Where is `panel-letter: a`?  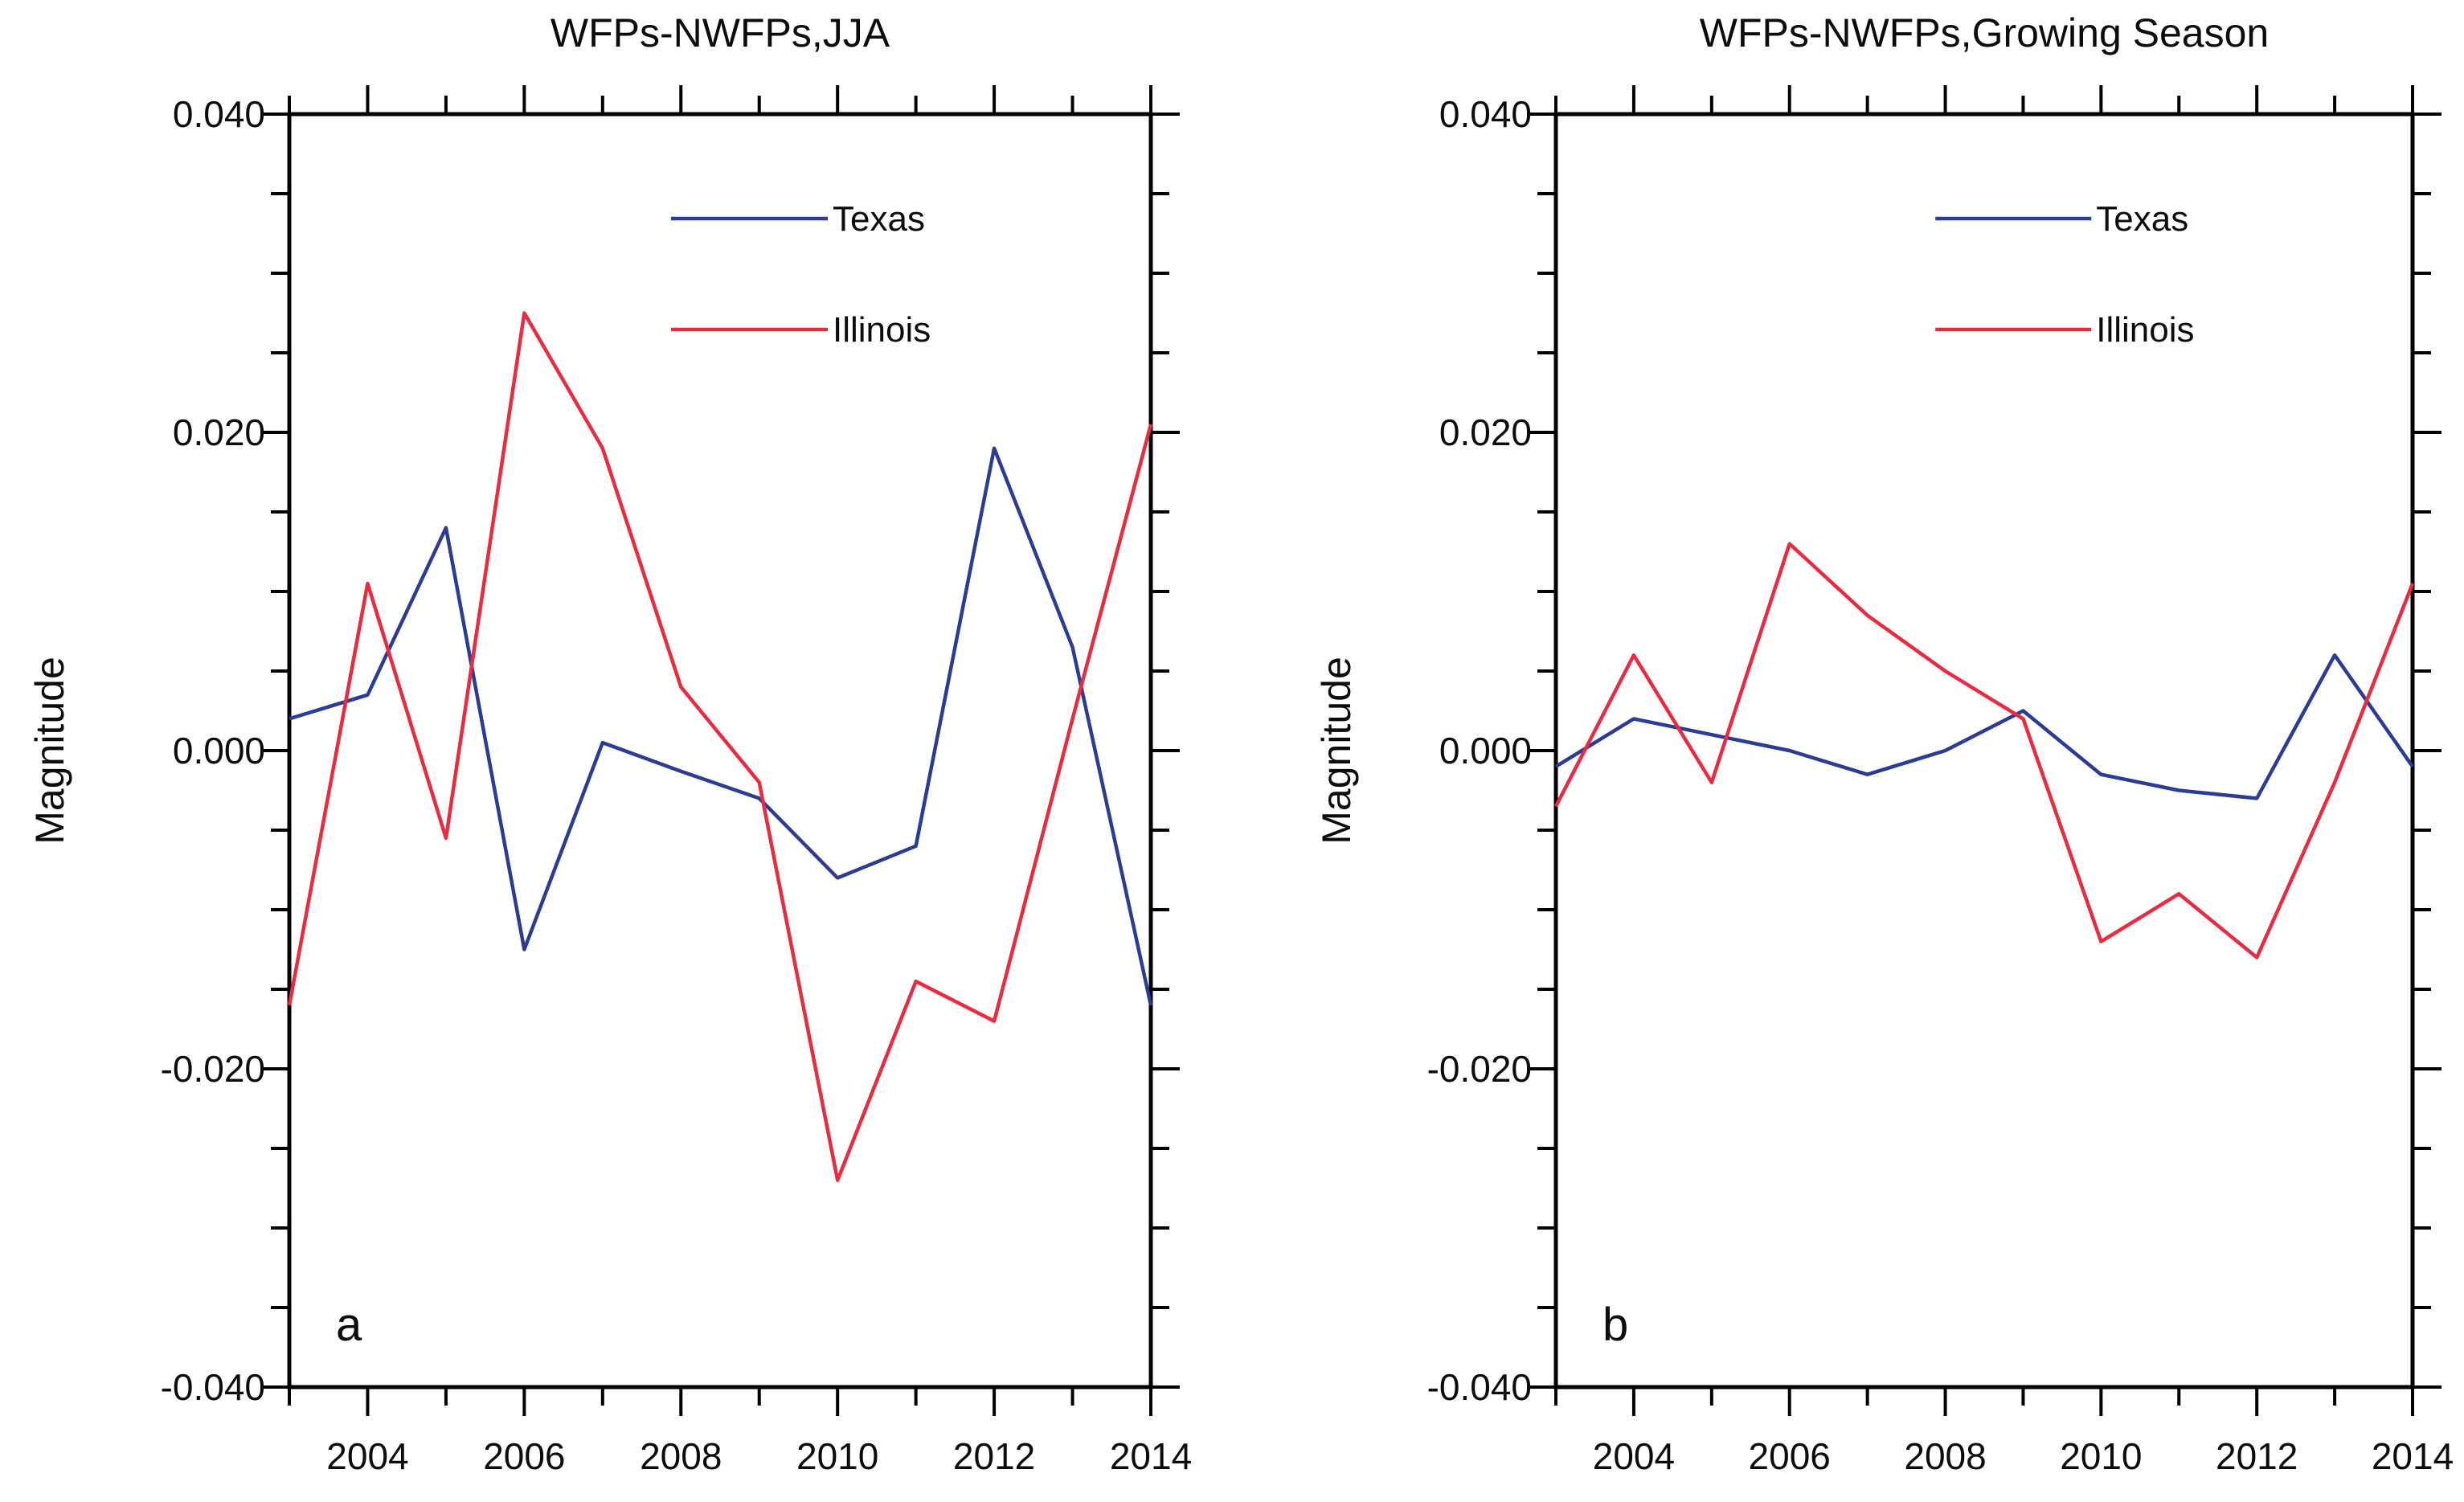 panel-letter: a is located at coordinates (349, 1325).